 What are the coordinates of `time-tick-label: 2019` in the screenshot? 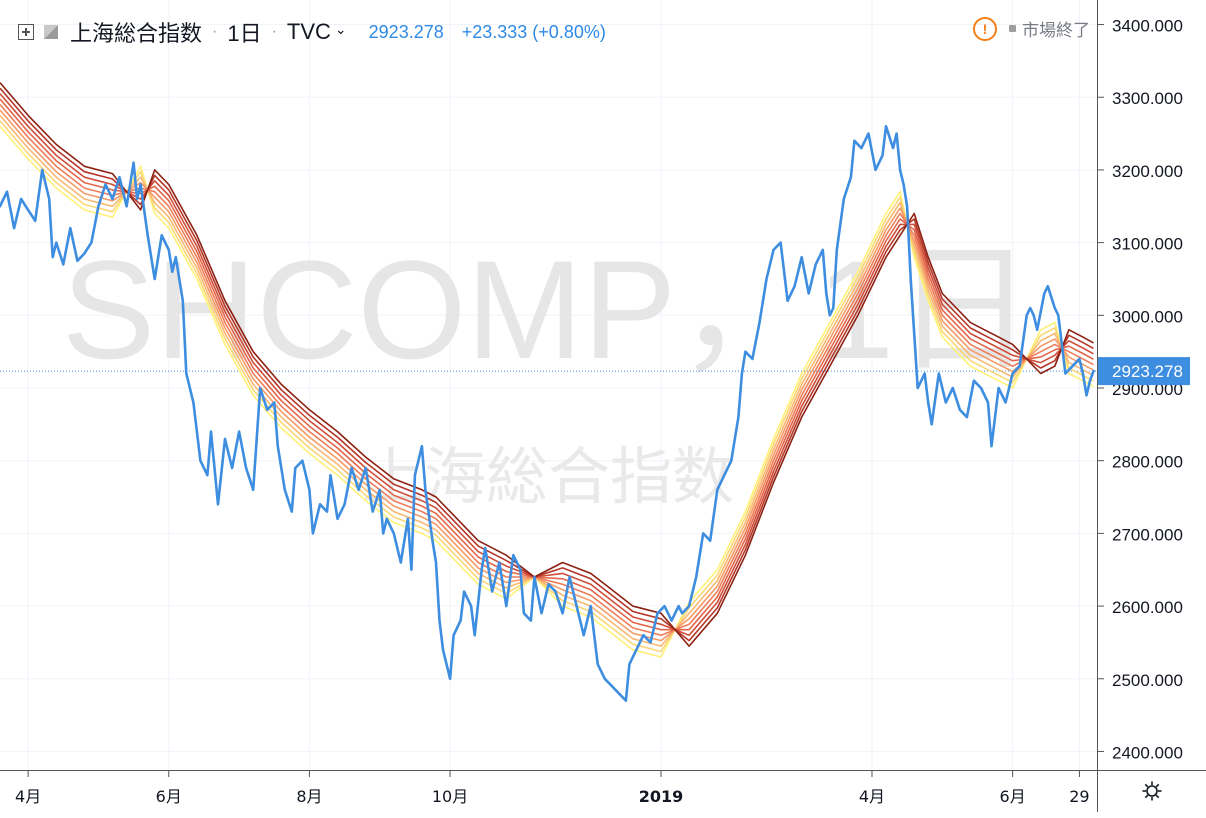 It's located at (661, 796).